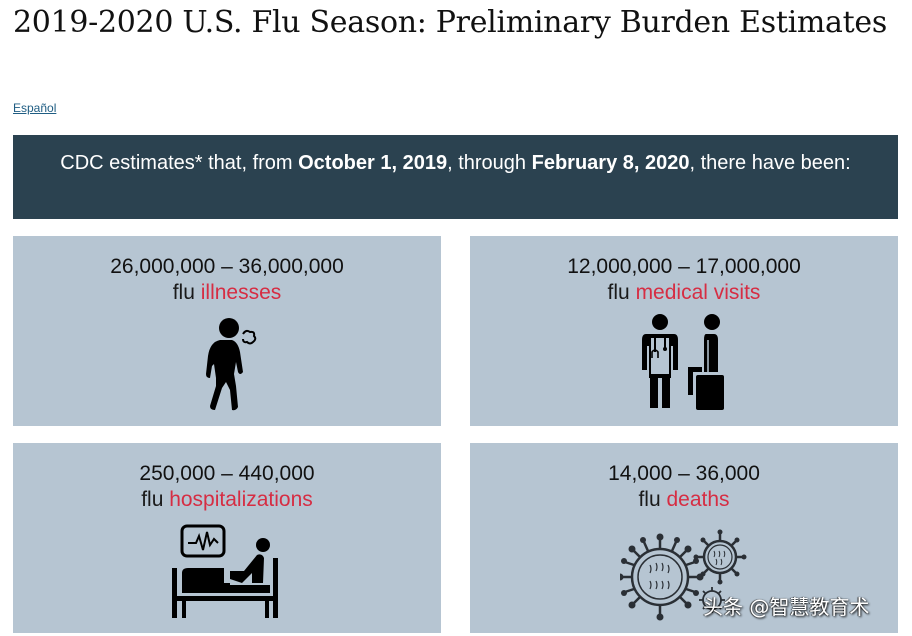  Describe the element at coordinates (241, 499) in the screenshot. I see `hospitalizations-metric: hospitalizations` at that location.